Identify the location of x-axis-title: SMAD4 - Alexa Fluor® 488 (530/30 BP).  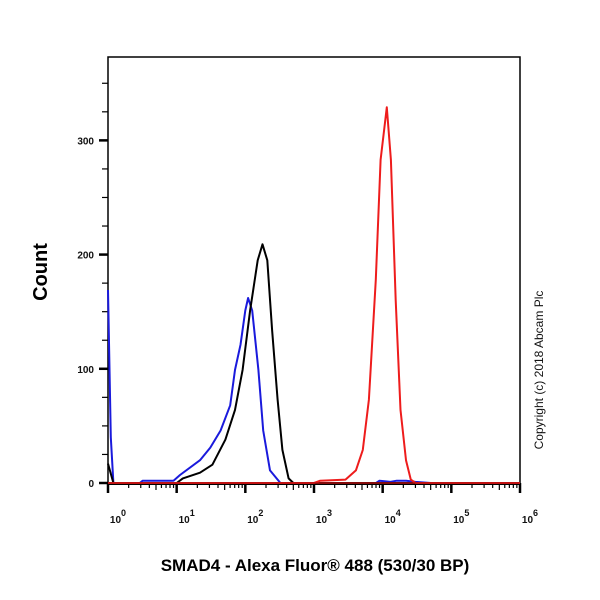
(315, 565).